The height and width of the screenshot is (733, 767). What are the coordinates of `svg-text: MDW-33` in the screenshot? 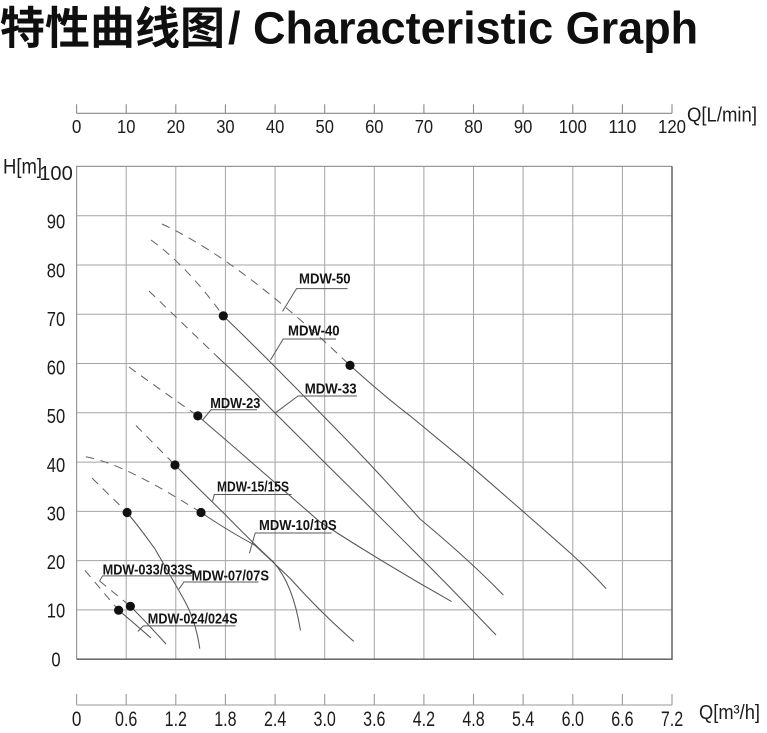 It's located at (331, 388).